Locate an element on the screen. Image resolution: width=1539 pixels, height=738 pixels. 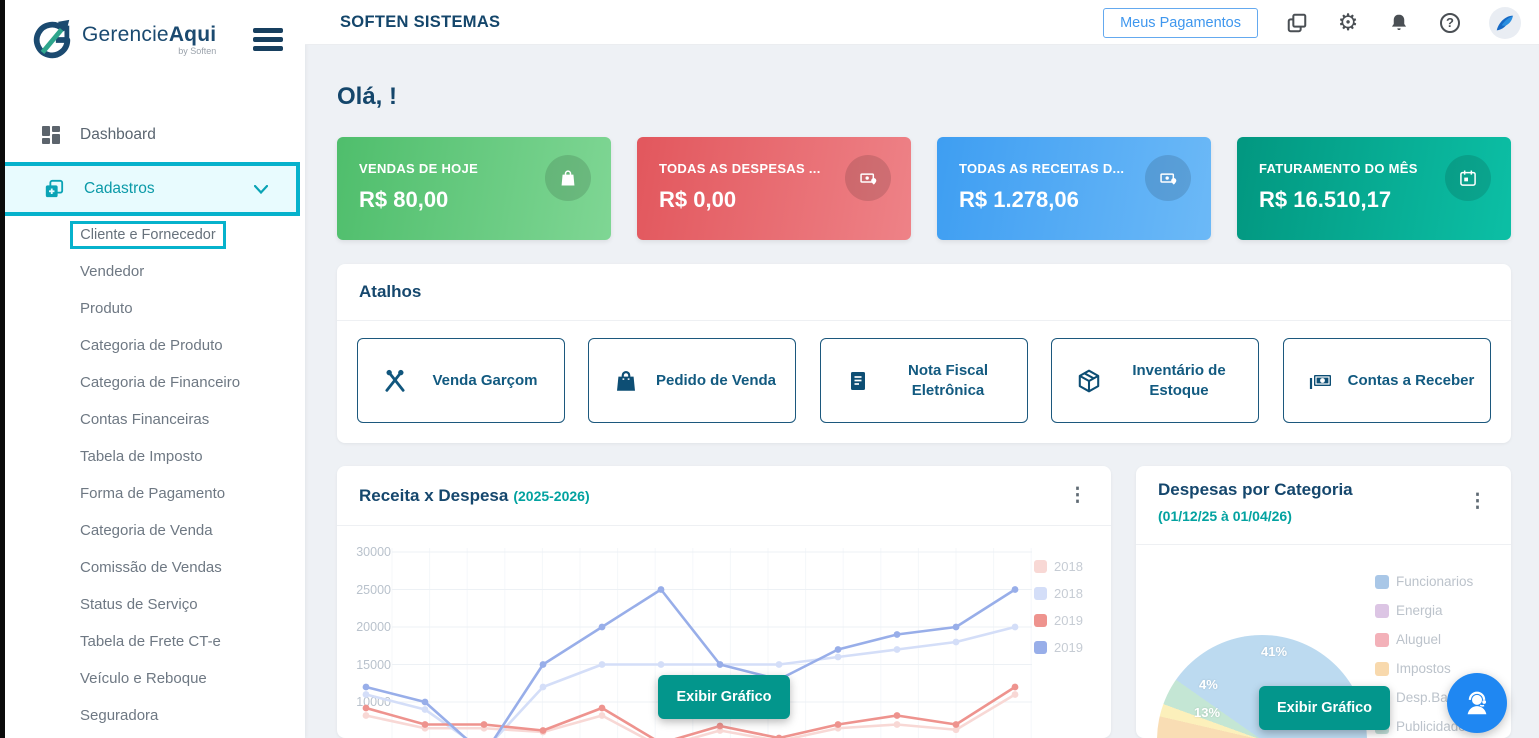
support-agent-icon is located at coordinates (1477, 703).